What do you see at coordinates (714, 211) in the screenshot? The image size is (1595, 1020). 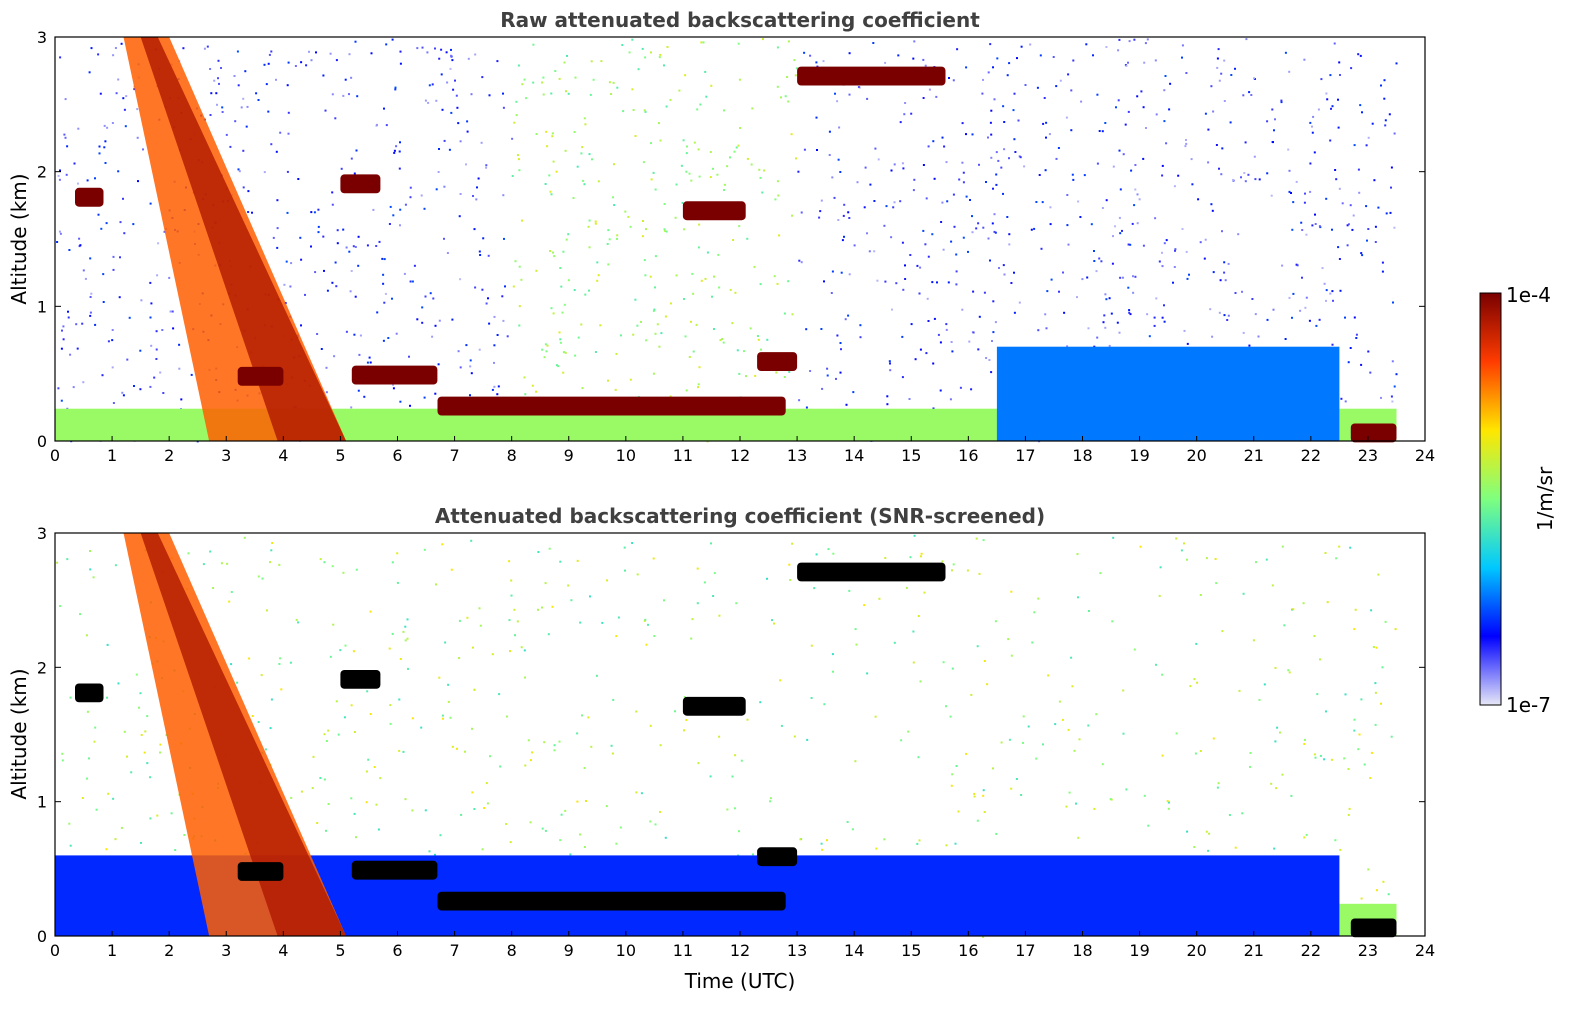 I see `feature-cloud-1.7km` at bounding box center [714, 211].